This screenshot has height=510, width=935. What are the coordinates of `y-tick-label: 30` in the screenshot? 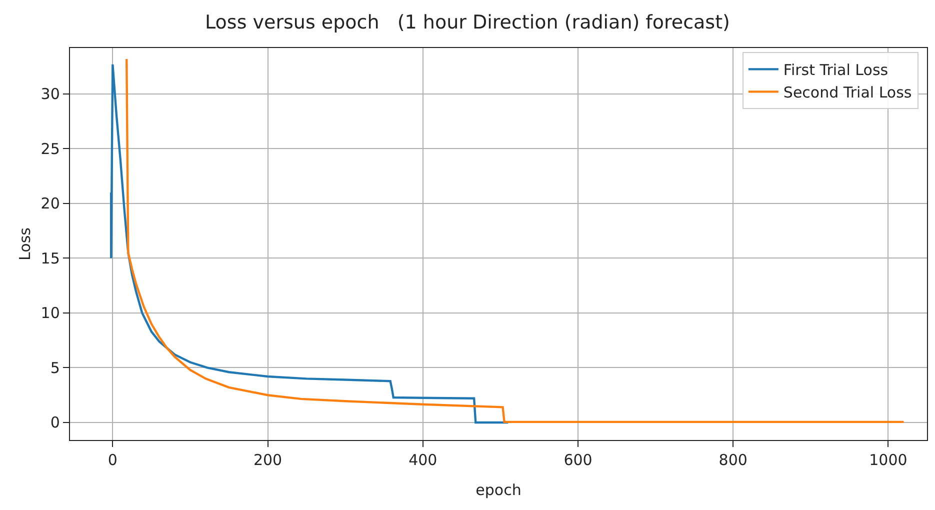 It's located at (50, 94).